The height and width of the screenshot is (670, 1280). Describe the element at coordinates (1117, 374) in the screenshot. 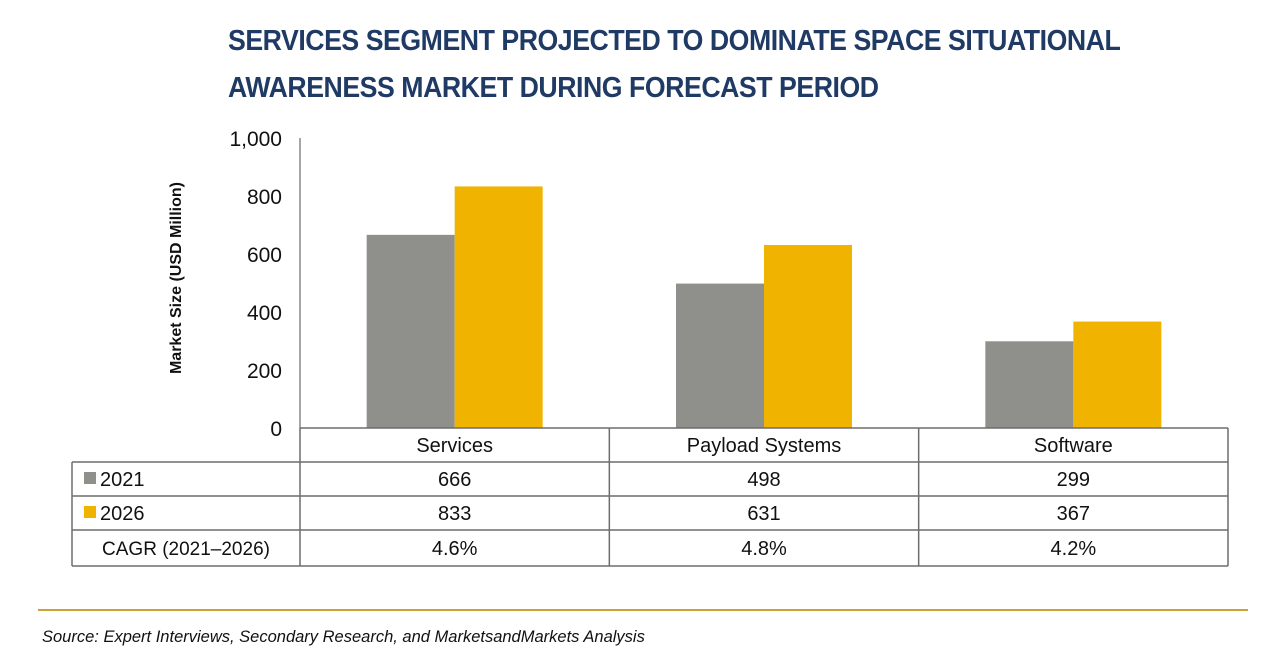

I see `bar-2026-software` at that location.